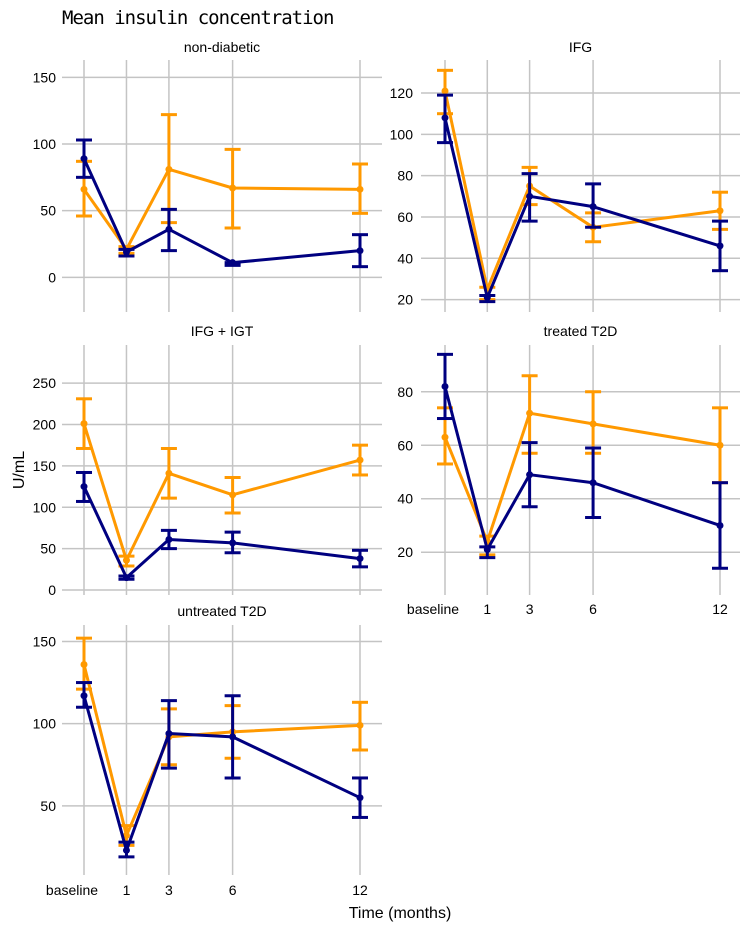 This screenshot has height=928, width=748. What do you see at coordinates (400, 913) in the screenshot?
I see `x-axis-label: Time (months)` at bounding box center [400, 913].